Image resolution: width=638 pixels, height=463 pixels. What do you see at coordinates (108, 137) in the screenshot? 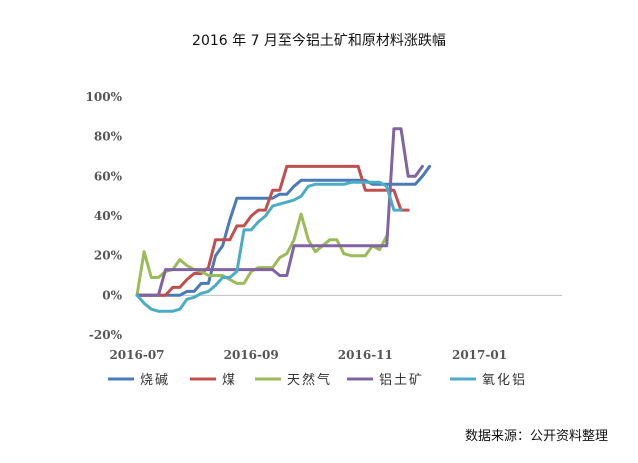
I see `y-tick-label: 80%` at bounding box center [108, 137].